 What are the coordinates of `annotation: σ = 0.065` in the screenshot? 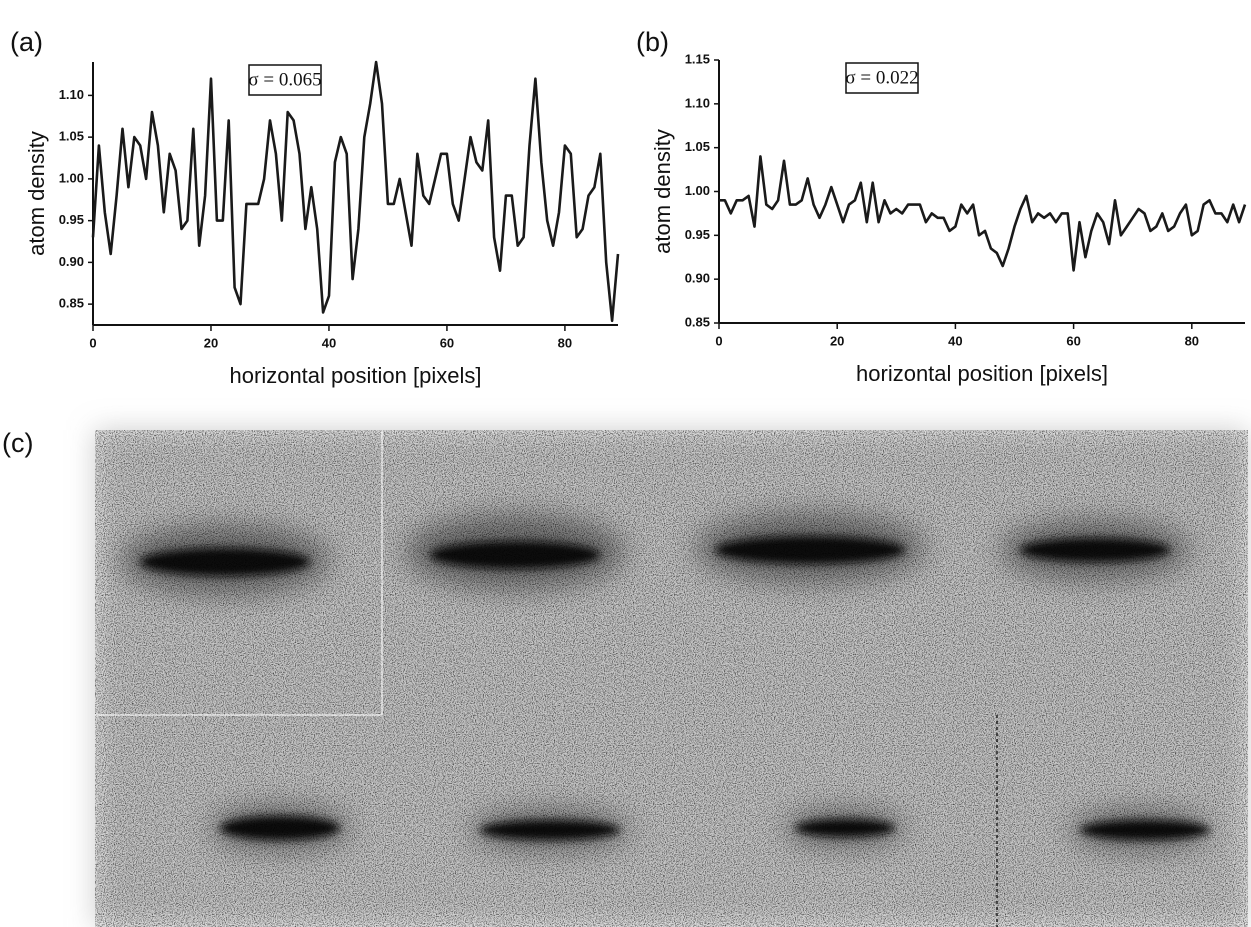 It's located at (284, 79).